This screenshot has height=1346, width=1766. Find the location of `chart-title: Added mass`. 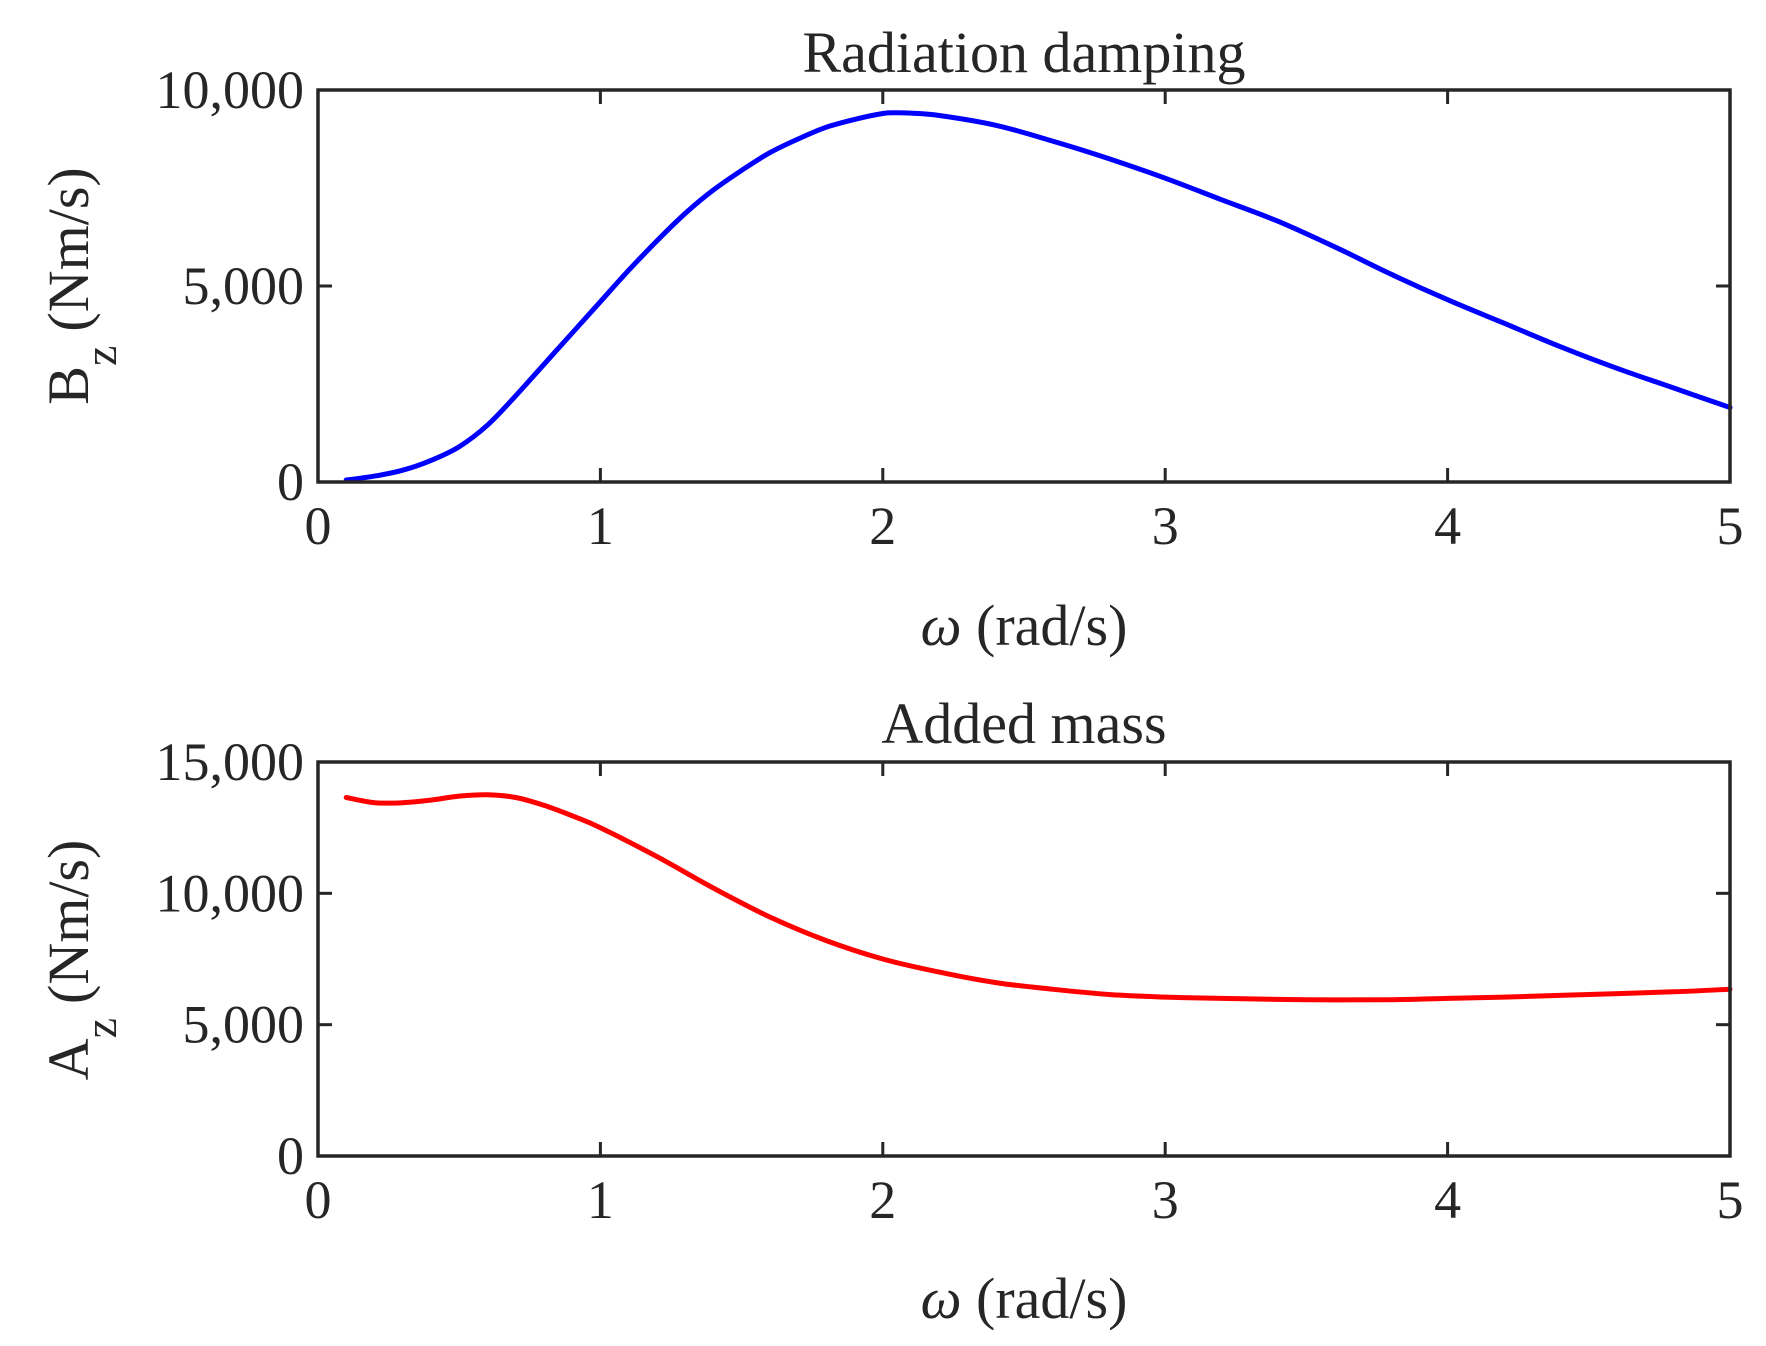

chart-title: Added mass is located at coordinates (1023, 723).